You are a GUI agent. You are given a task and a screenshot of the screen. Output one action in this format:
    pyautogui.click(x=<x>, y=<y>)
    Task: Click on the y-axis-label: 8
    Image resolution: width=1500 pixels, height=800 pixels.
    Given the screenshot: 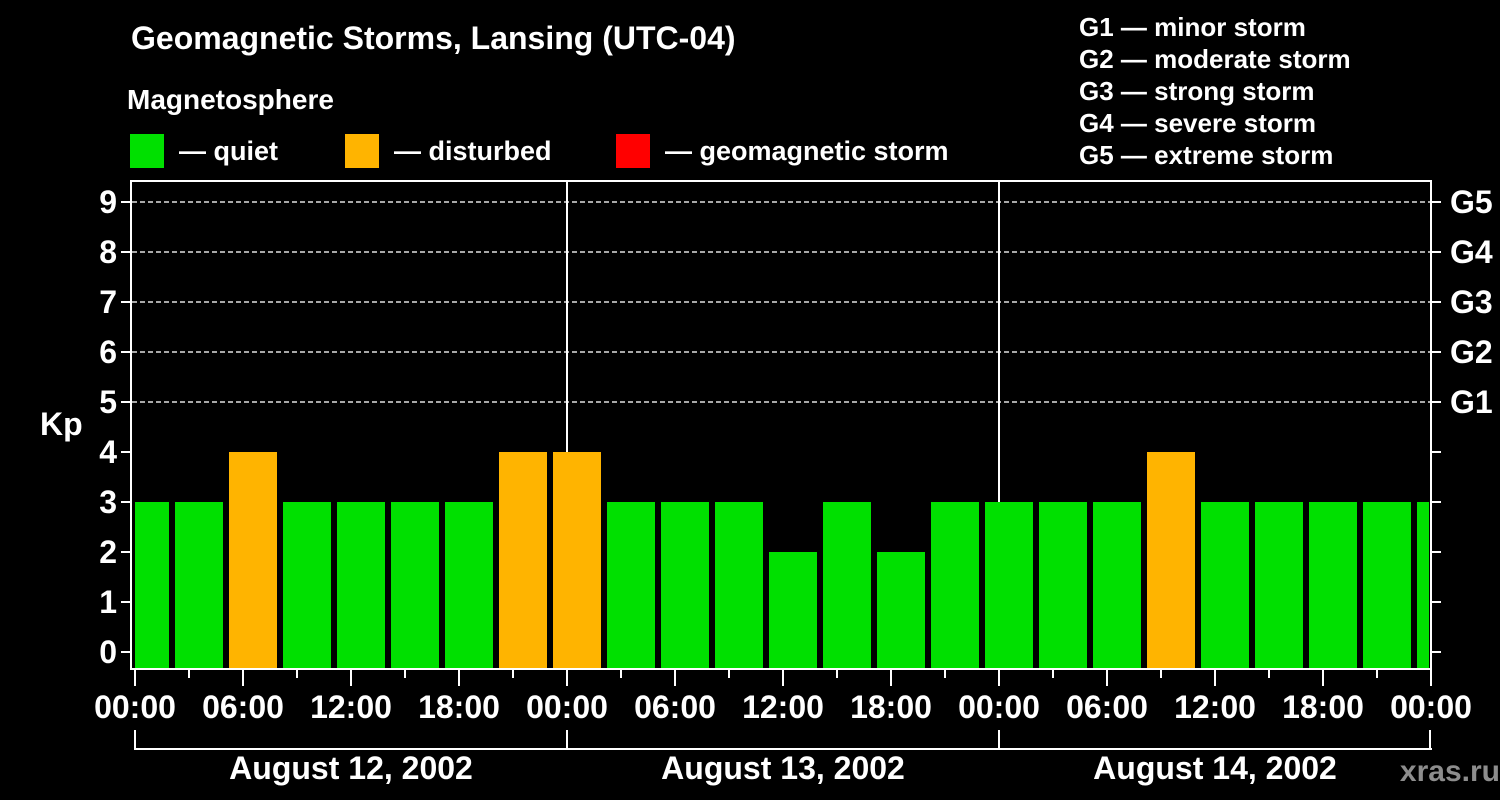 What is the action you would take?
    pyautogui.click(x=108, y=251)
    